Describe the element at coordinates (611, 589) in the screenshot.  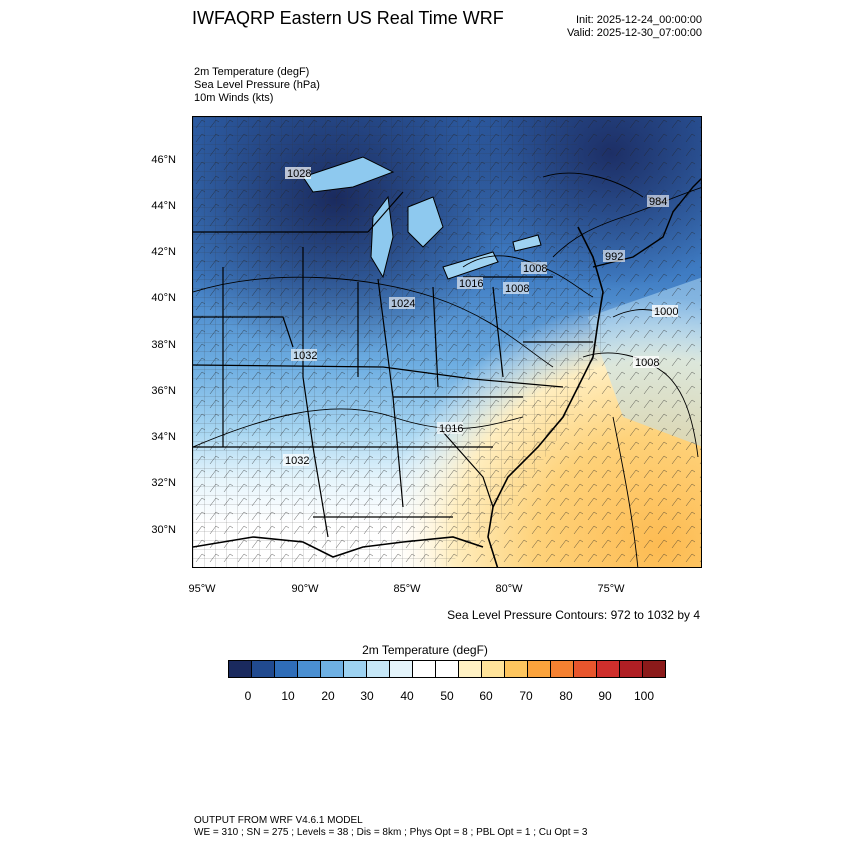
I see `lon-tick: 75°W` at that location.